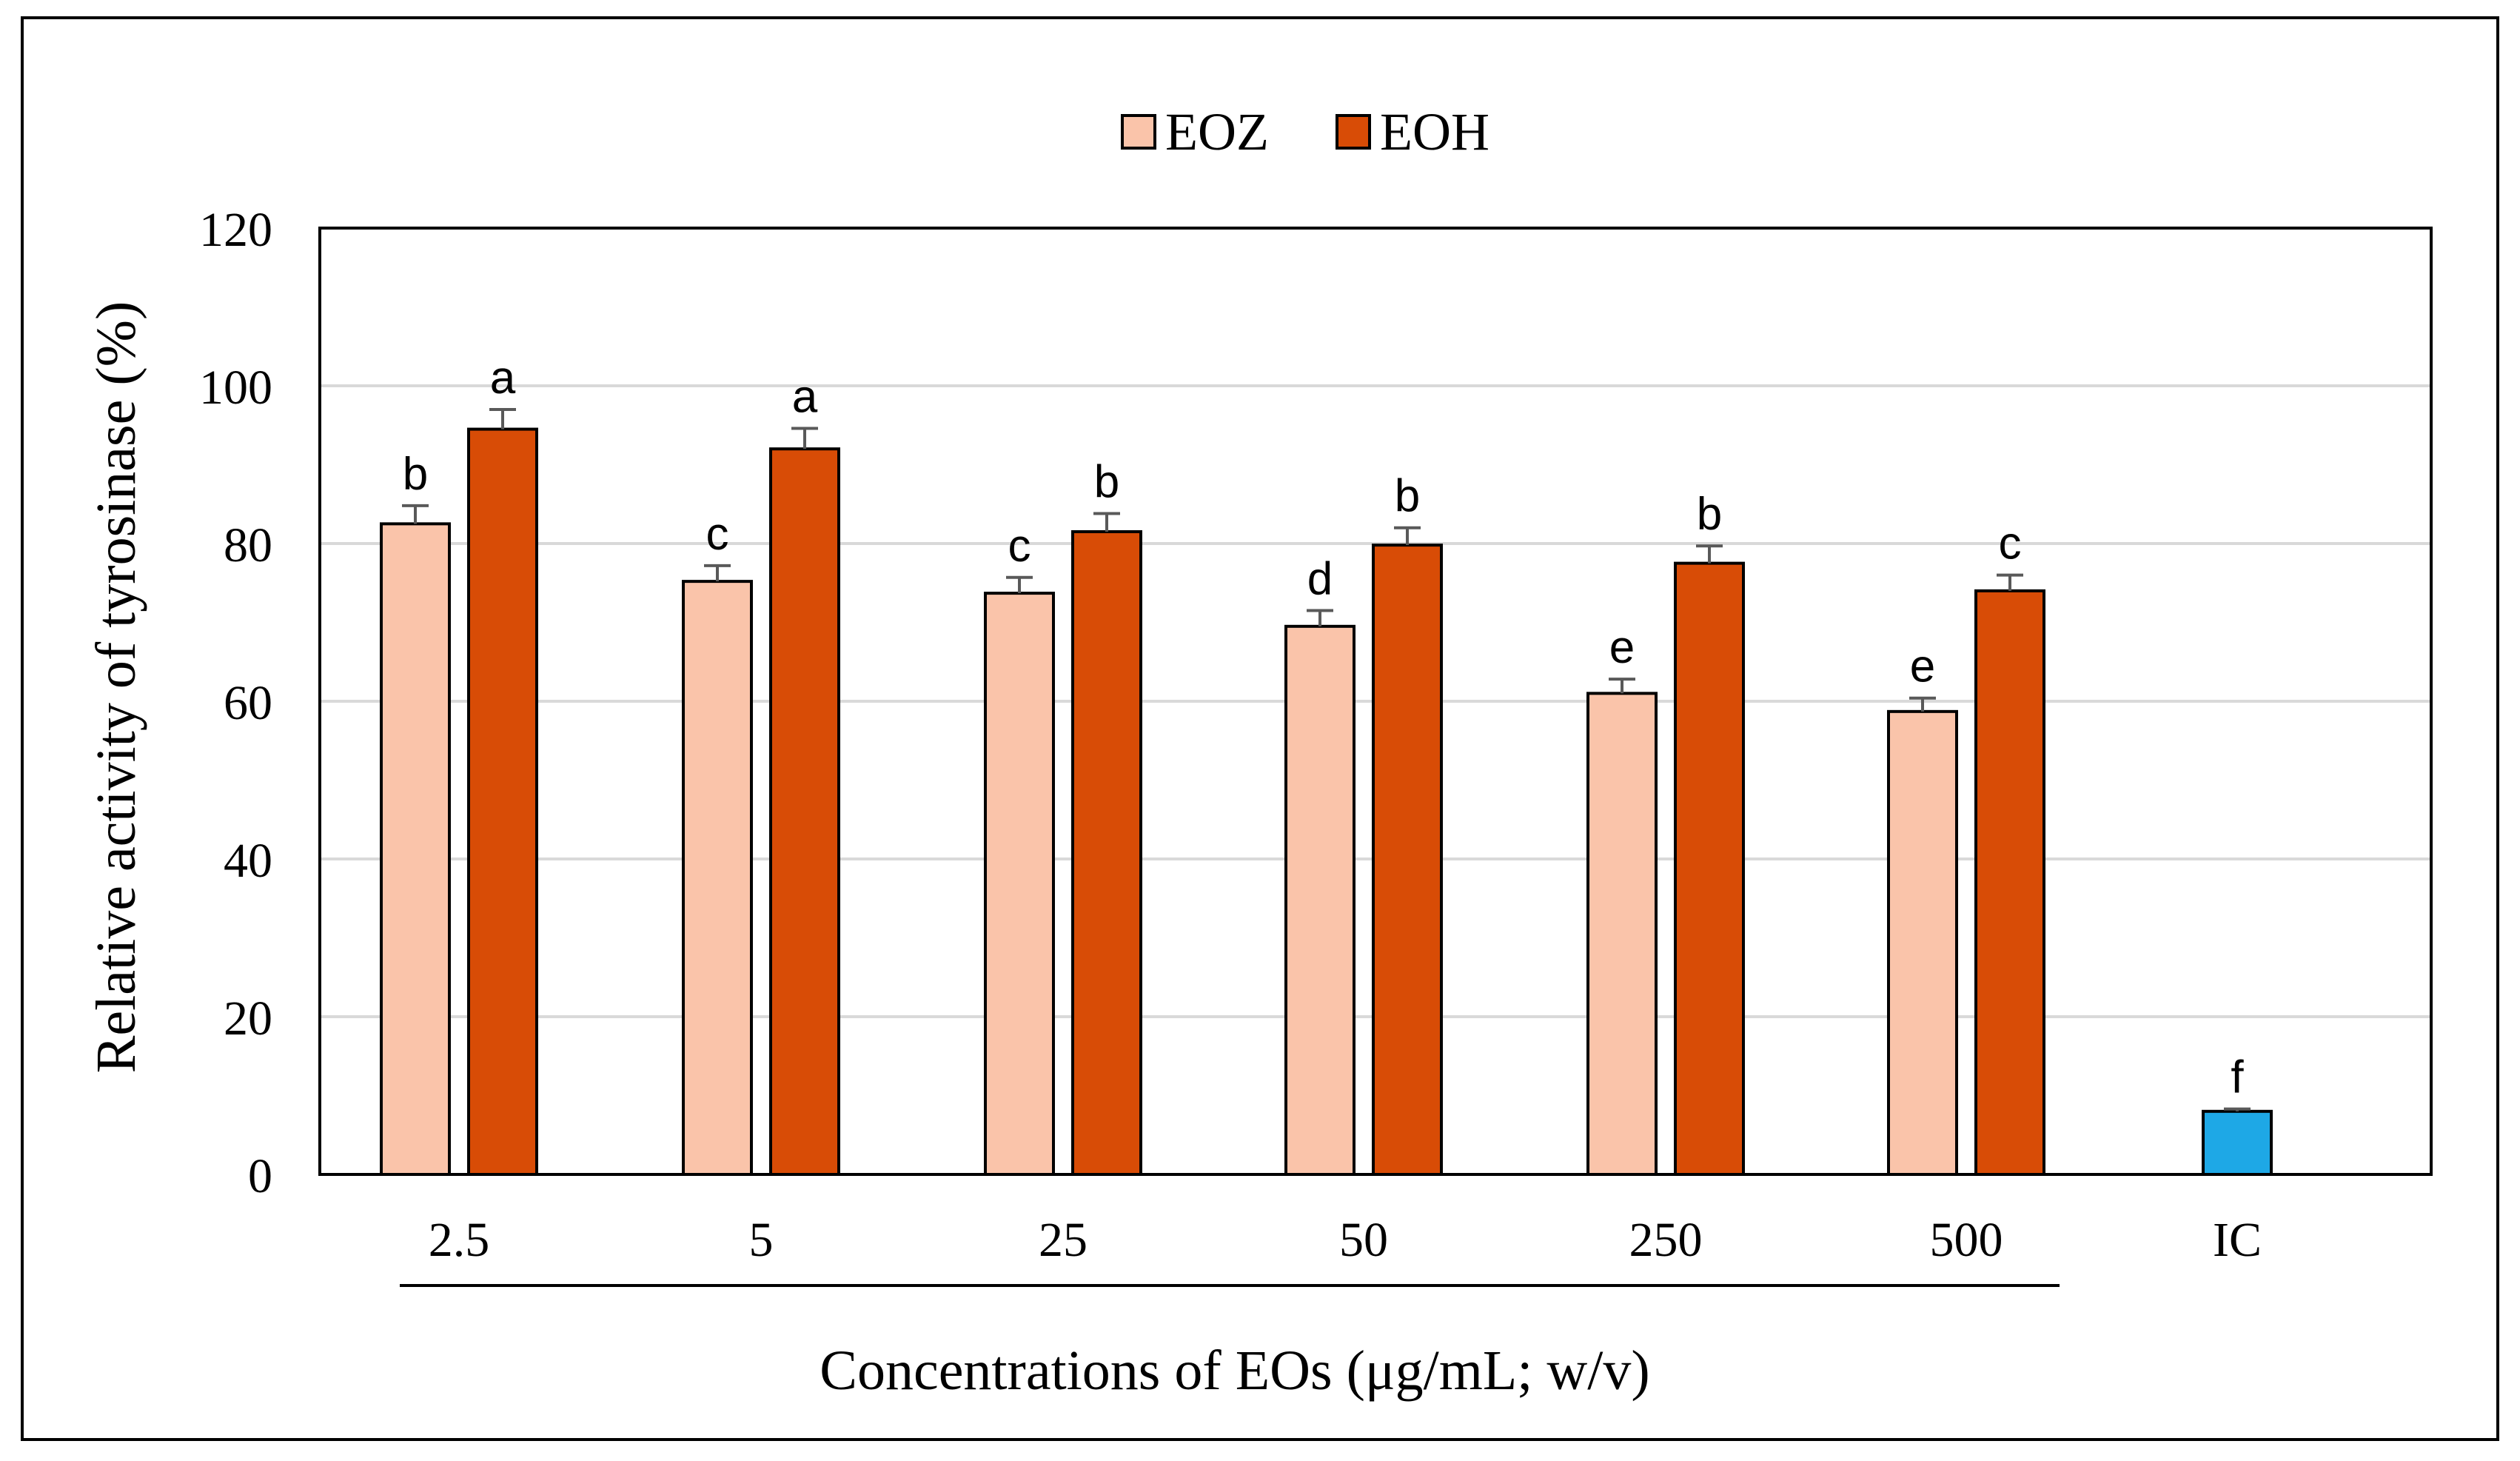 The height and width of the screenshot is (1461, 2520). Describe the element at coordinates (260, 1176) in the screenshot. I see `y-tick-label: 0` at that location.